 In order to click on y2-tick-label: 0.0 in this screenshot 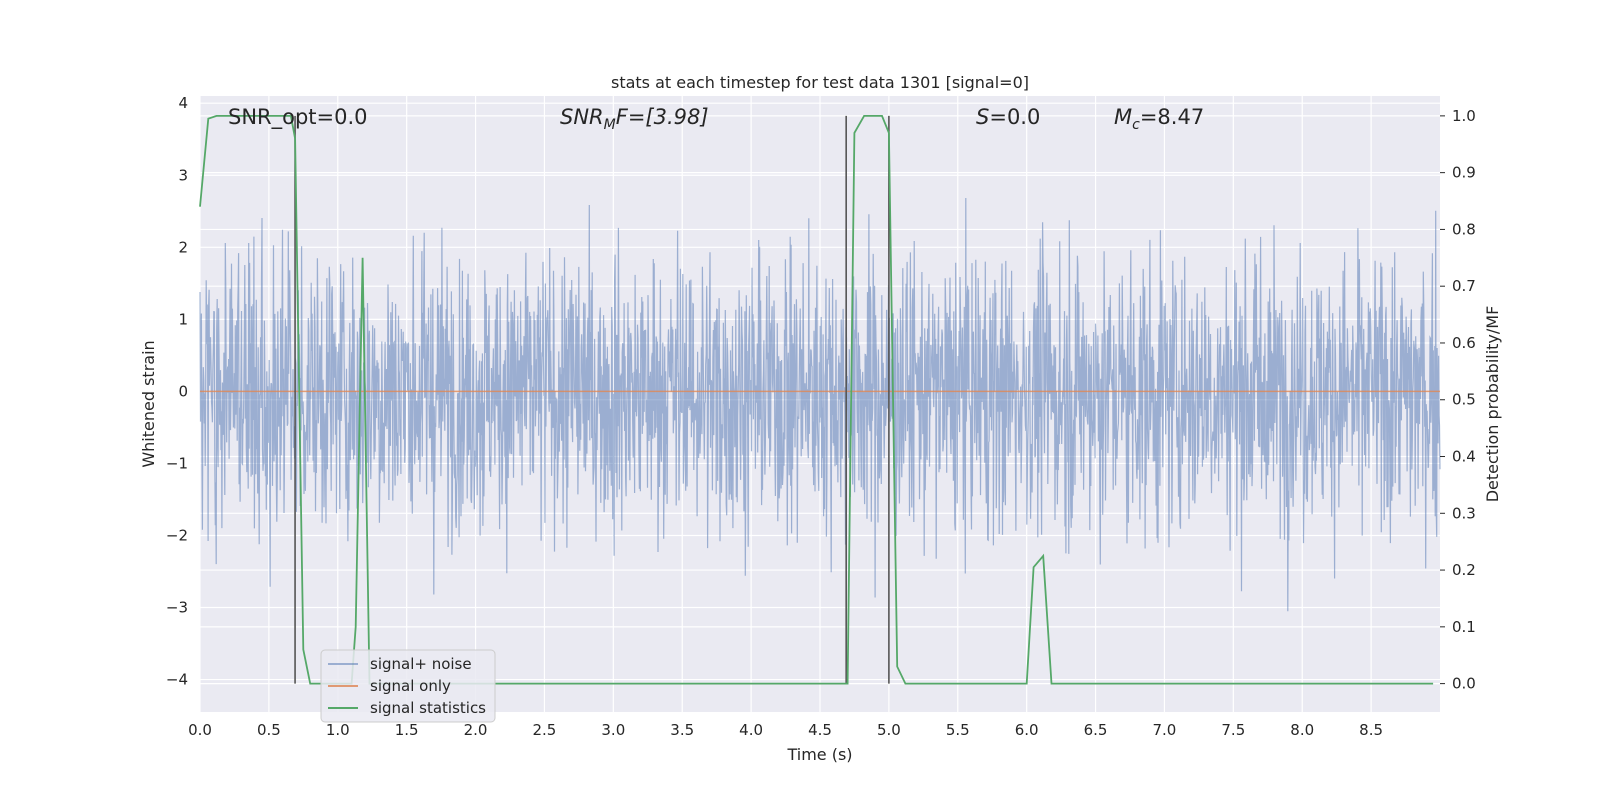, I will do `click(1464, 684)`.